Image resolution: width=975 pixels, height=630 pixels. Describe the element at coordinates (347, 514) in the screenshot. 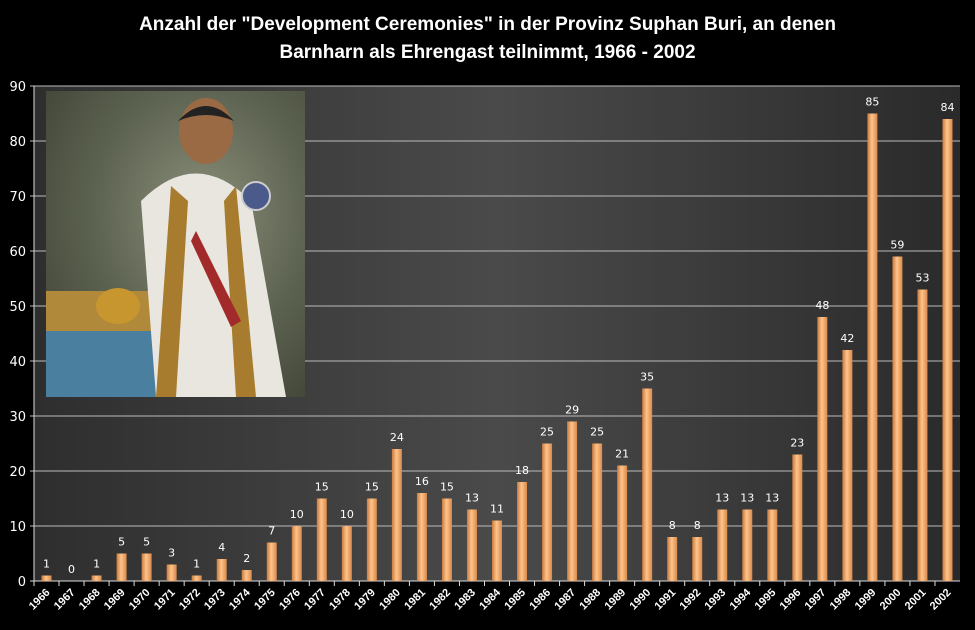

I see `data-label-1978: 10` at that location.